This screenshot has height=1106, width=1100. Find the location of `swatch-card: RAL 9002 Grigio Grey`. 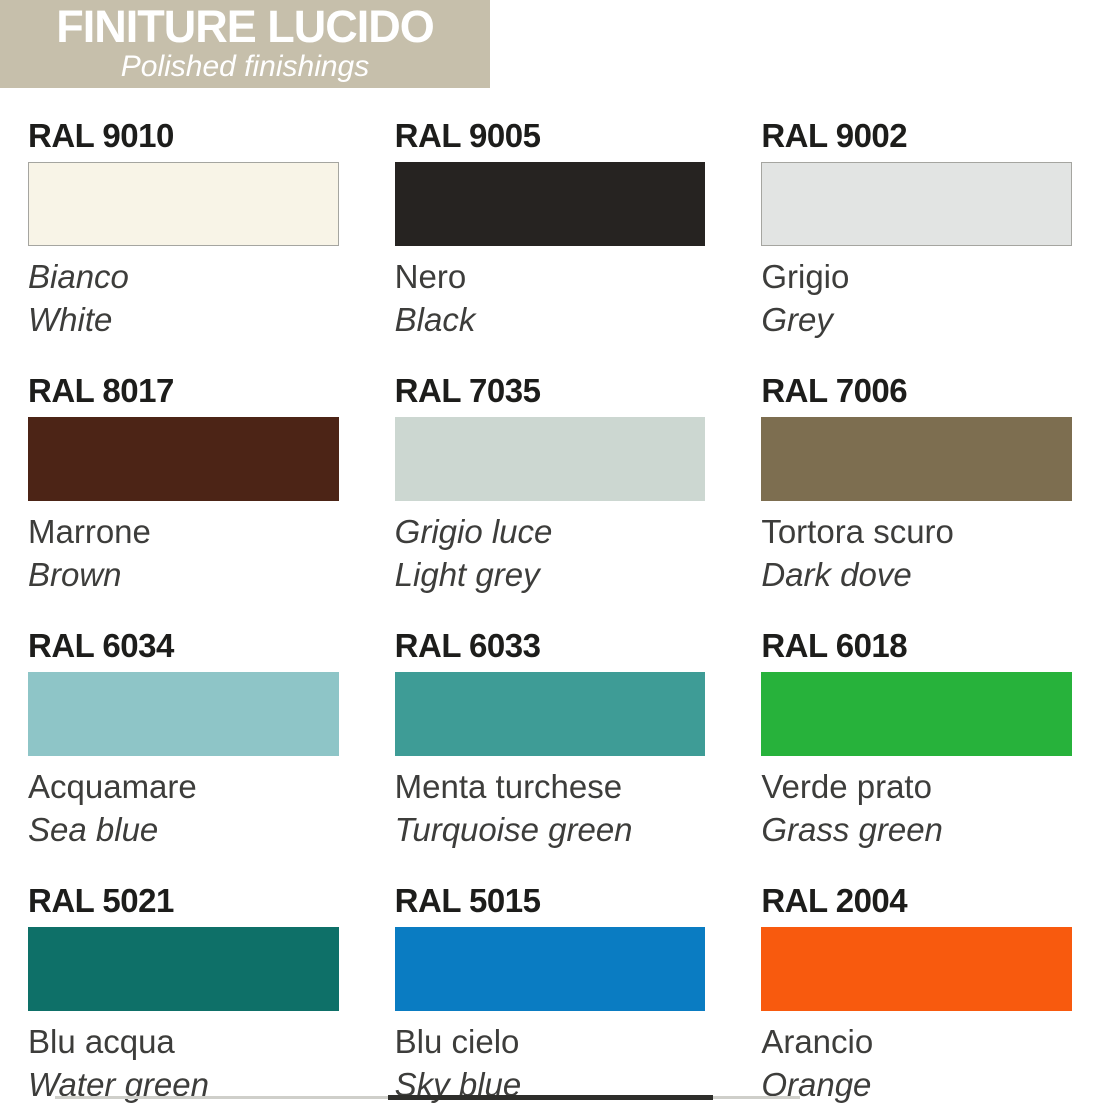

swatch-card: RAL 9002 Grigio Grey is located at coordinates (916, 229).